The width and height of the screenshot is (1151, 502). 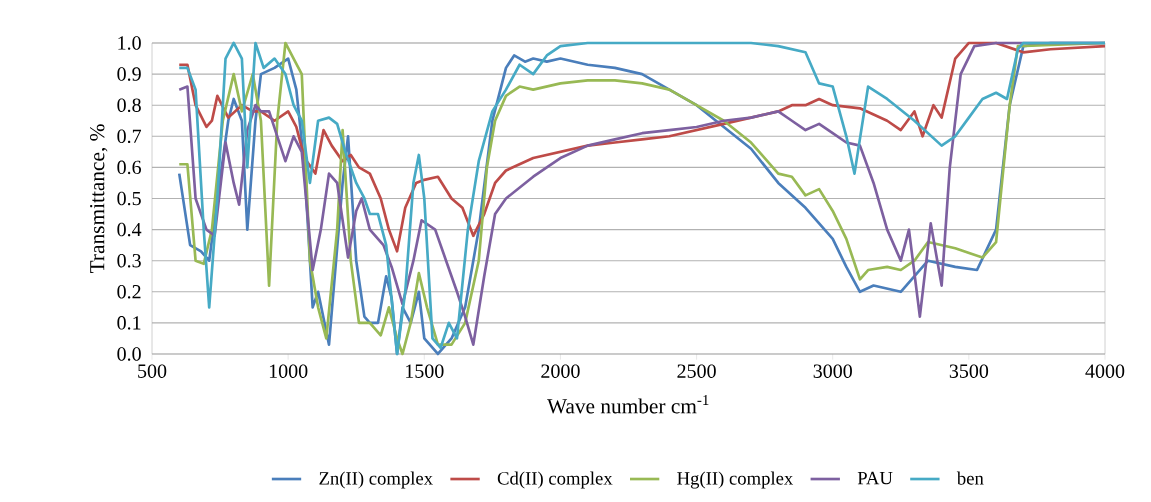 I want to click on y-tick-label: 0.6, so click(x=129, y=167).